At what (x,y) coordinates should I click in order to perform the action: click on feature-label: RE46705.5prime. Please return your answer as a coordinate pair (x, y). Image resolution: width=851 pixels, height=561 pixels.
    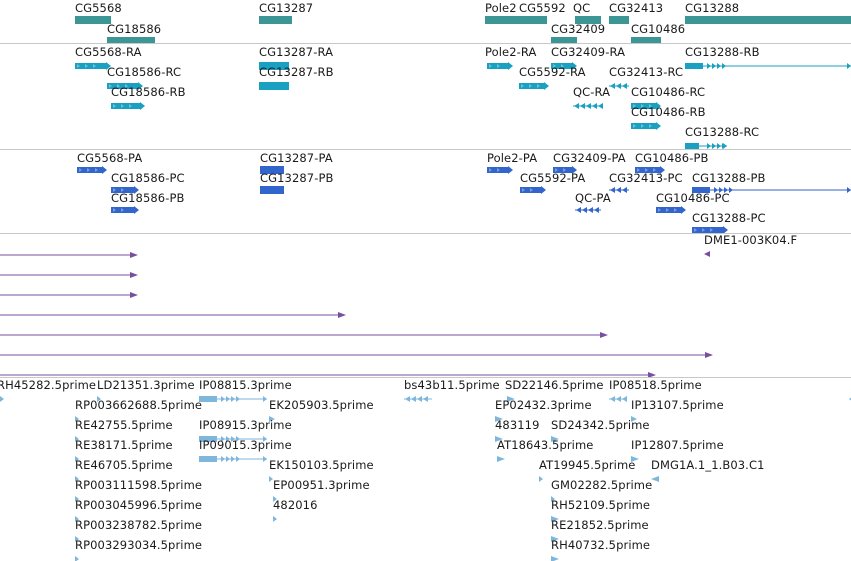
    Looking at the image, I should click on (124, 465).